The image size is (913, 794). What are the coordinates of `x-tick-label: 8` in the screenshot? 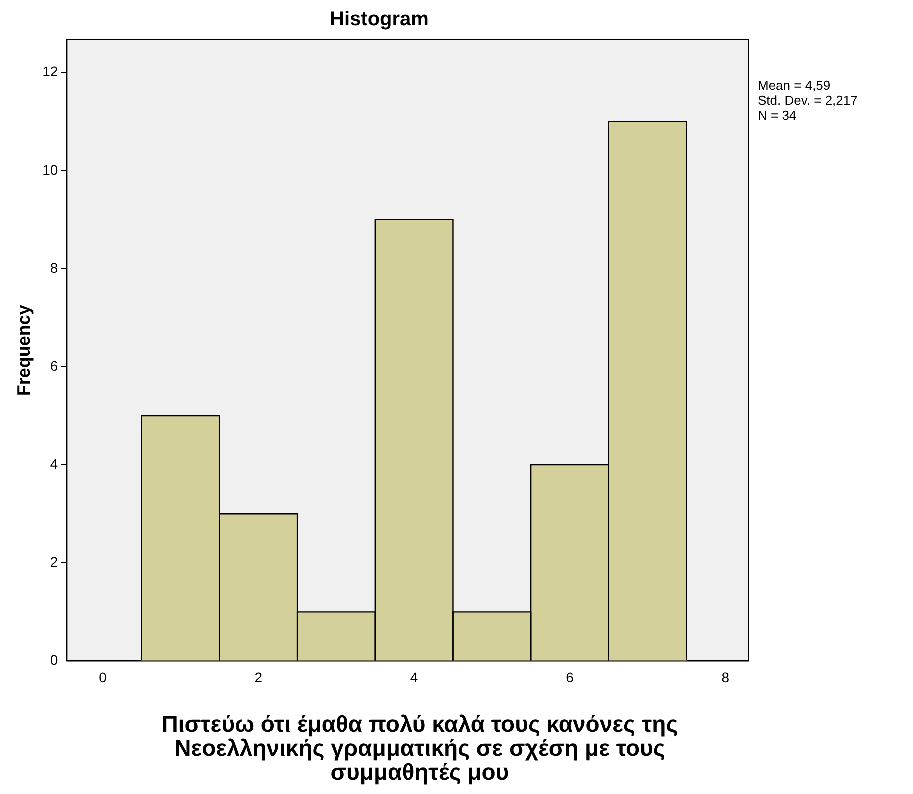 It's located at (726, 677).